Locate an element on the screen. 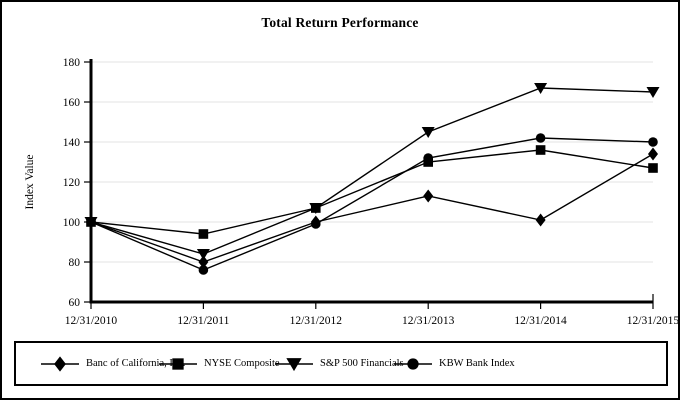 This screenshot has width=680, height=400. legend-label: Banc of California, Inc. is located at coordinates (136, 363).